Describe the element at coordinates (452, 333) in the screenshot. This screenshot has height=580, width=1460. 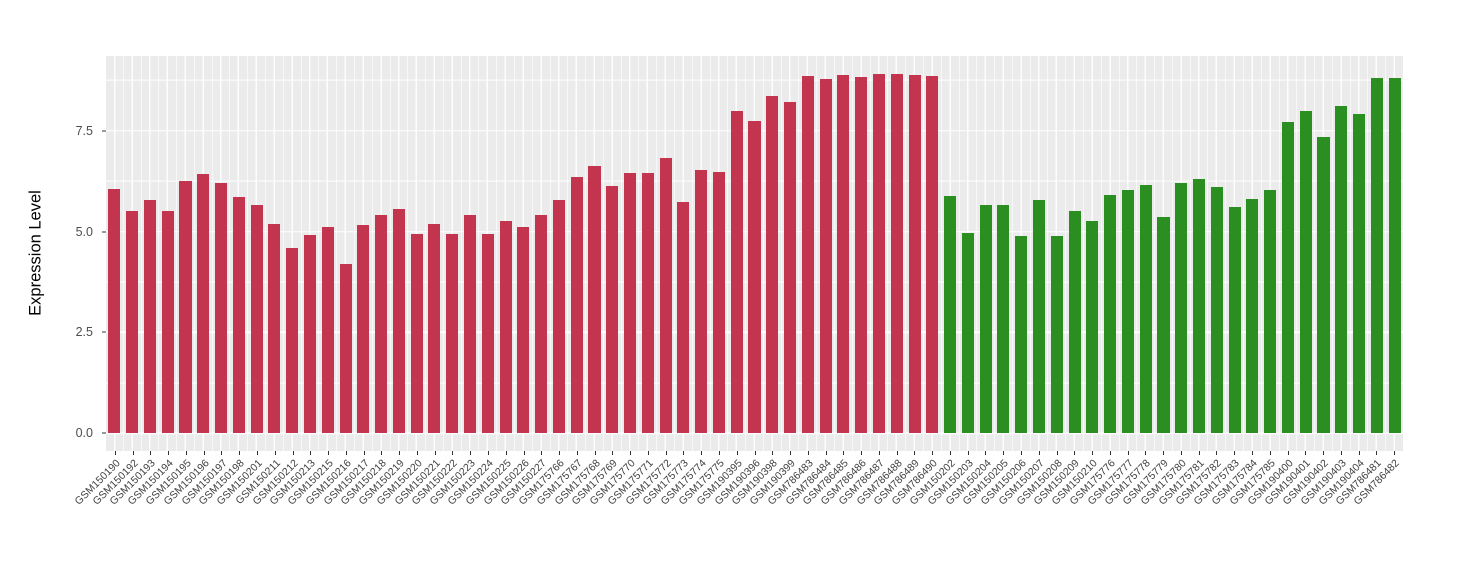
I see `bar-GSM150222` at that location.